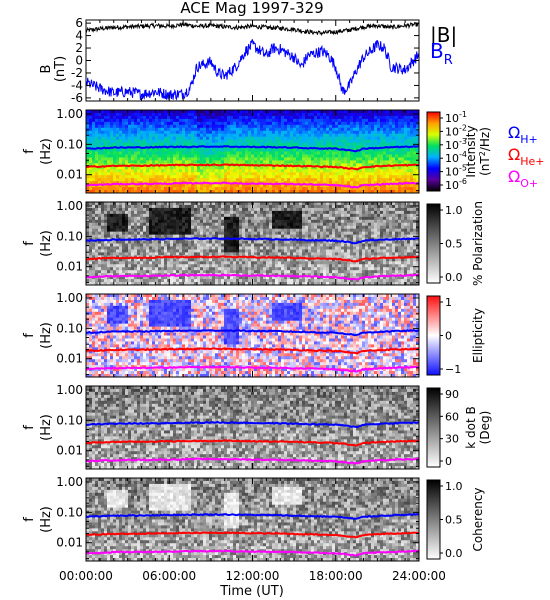 This screenshot has height=600, width=550. I want to click on xtick-label: 18:00:00, so click(336, 576).